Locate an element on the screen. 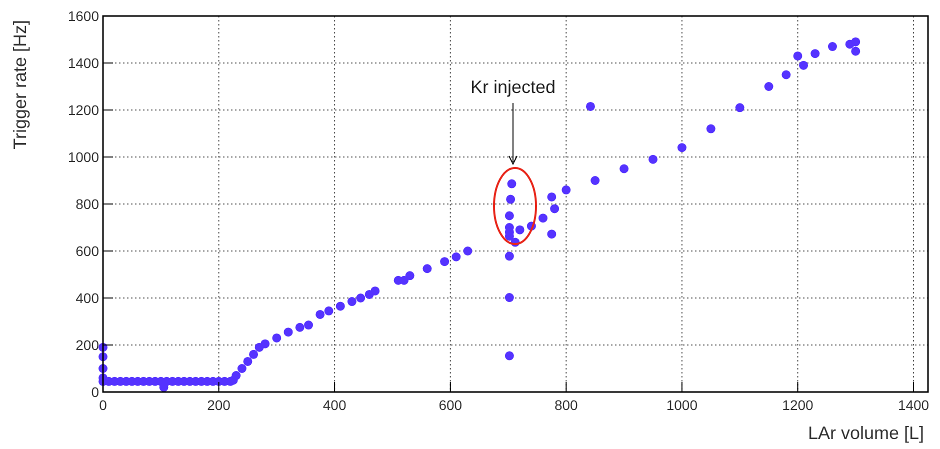 This screenshot has height=449, width=940. y-tick-label: 1400 is located at coordinates (84, 63).